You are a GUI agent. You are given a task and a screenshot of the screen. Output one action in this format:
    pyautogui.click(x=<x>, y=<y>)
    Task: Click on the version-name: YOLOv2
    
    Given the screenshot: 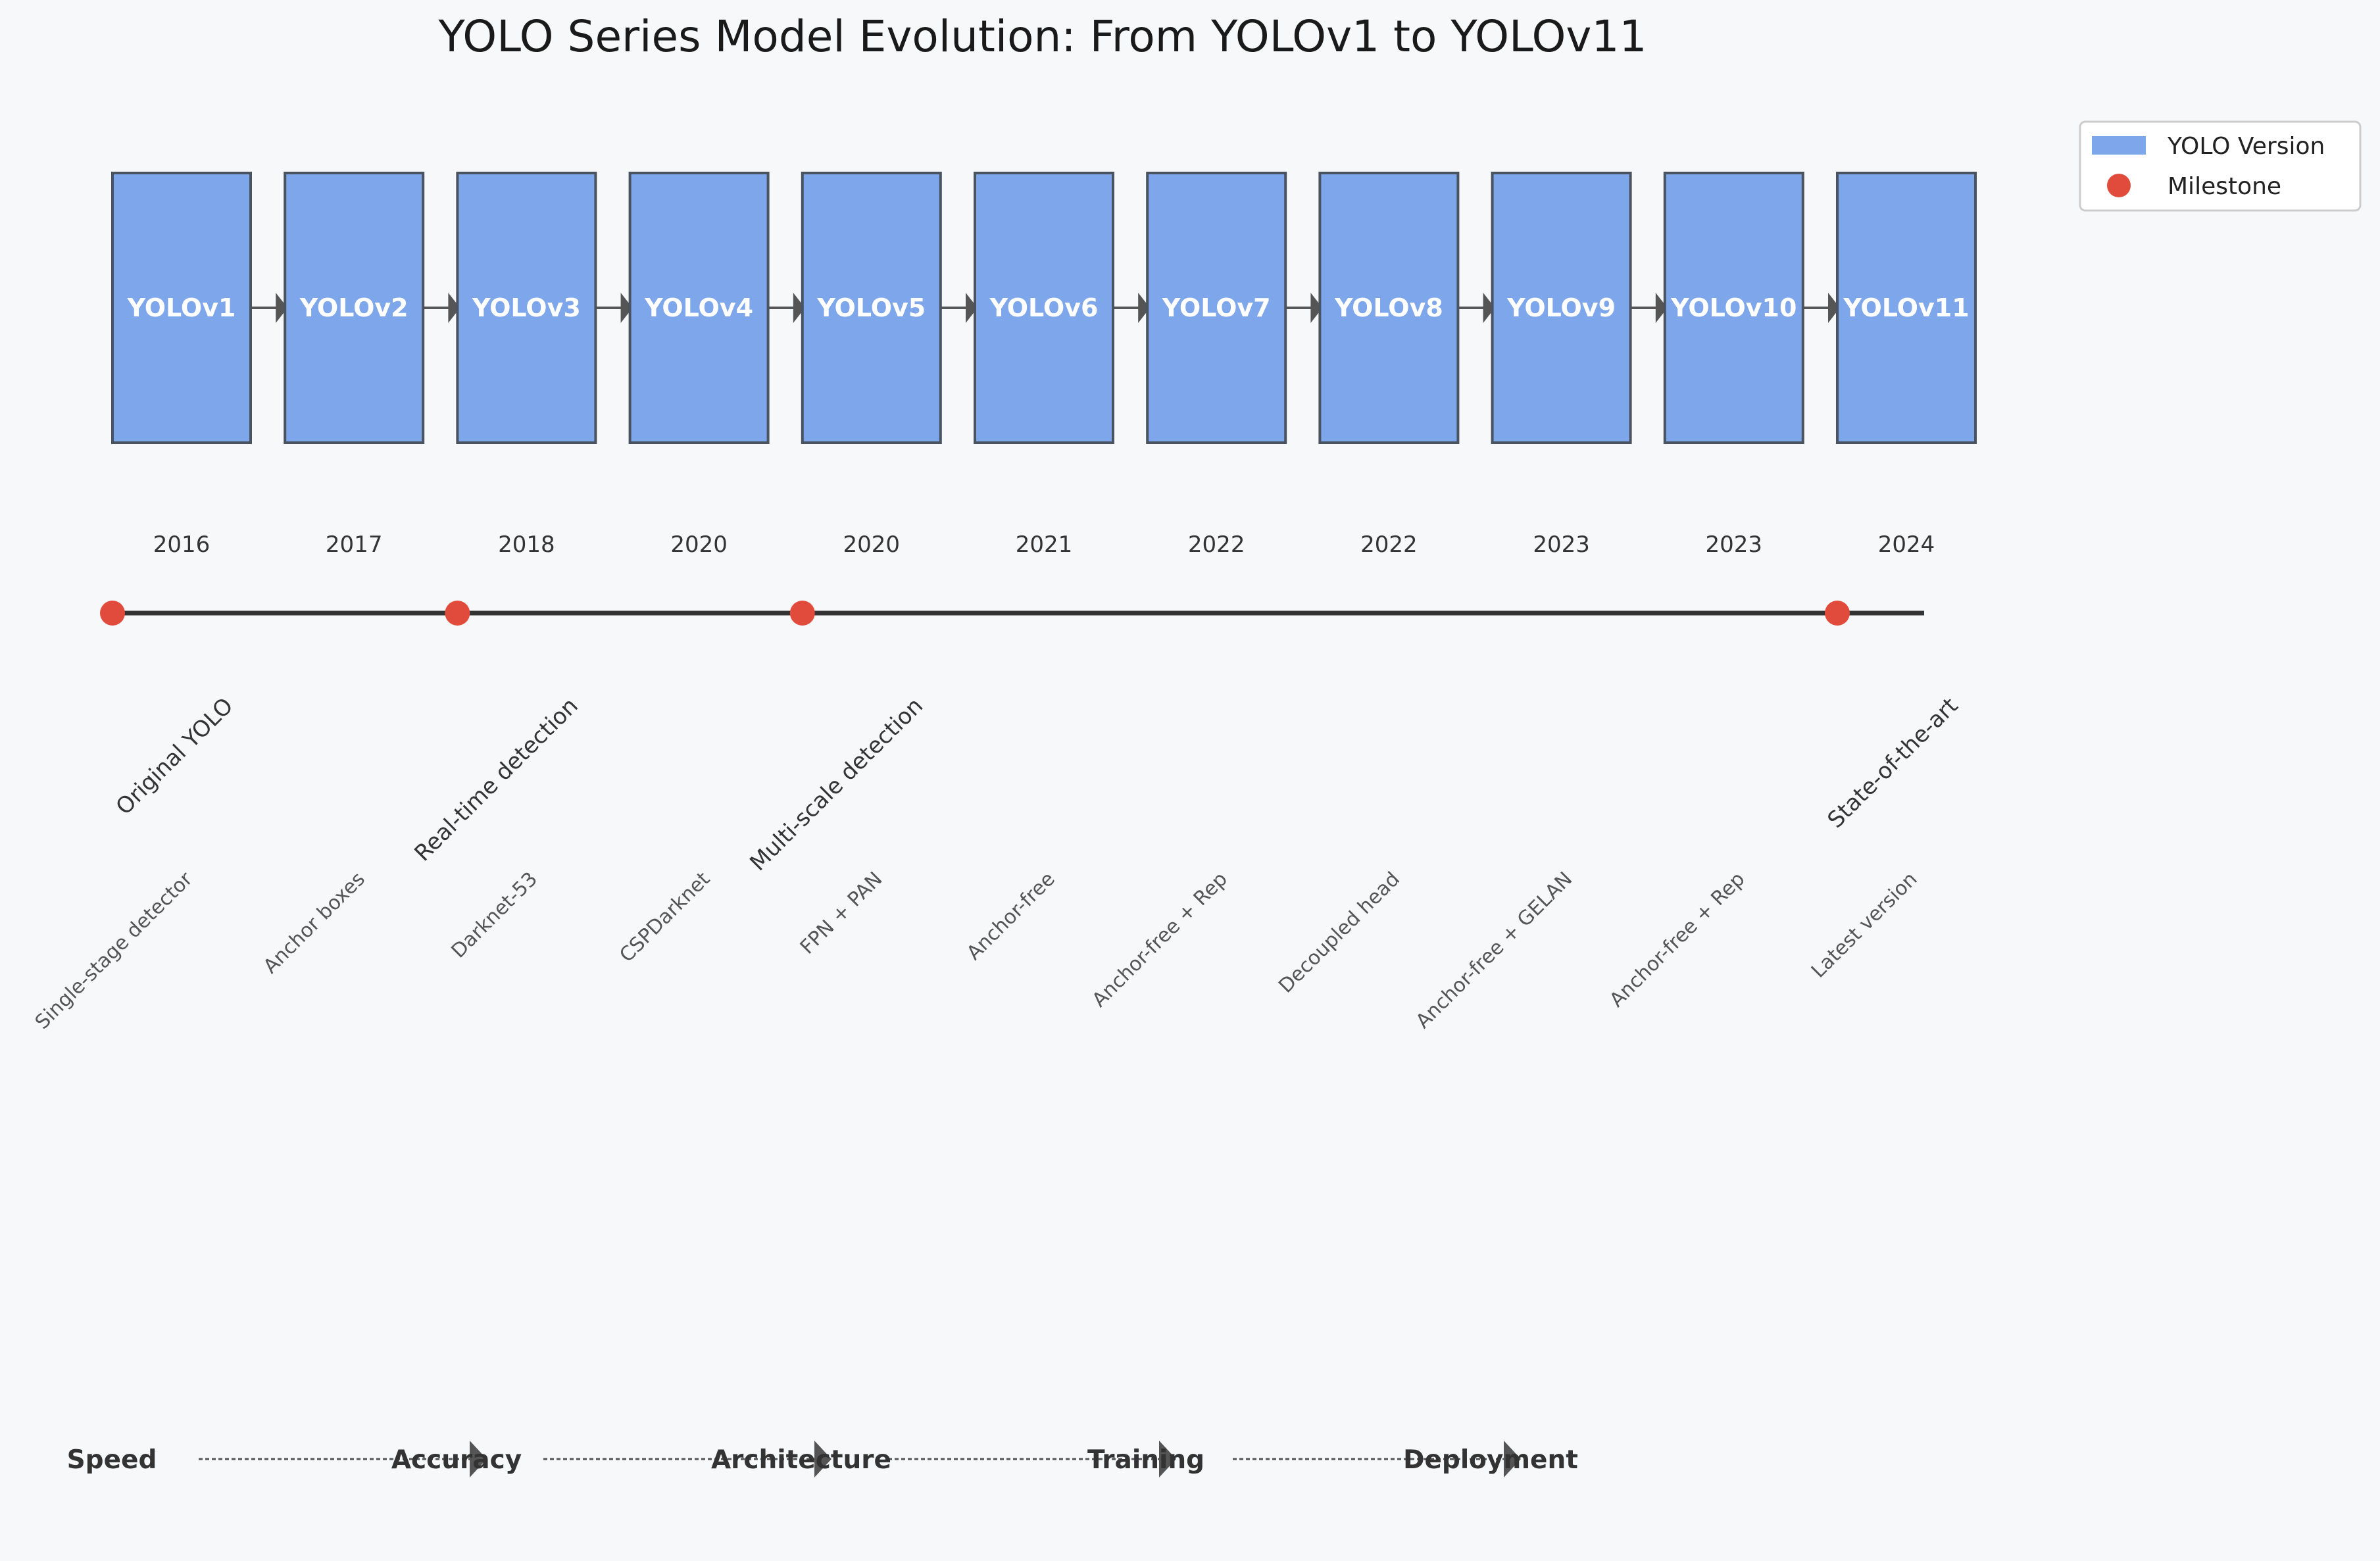 What is the action you would take?
    pyautogui.click(x=354, y=307)
    